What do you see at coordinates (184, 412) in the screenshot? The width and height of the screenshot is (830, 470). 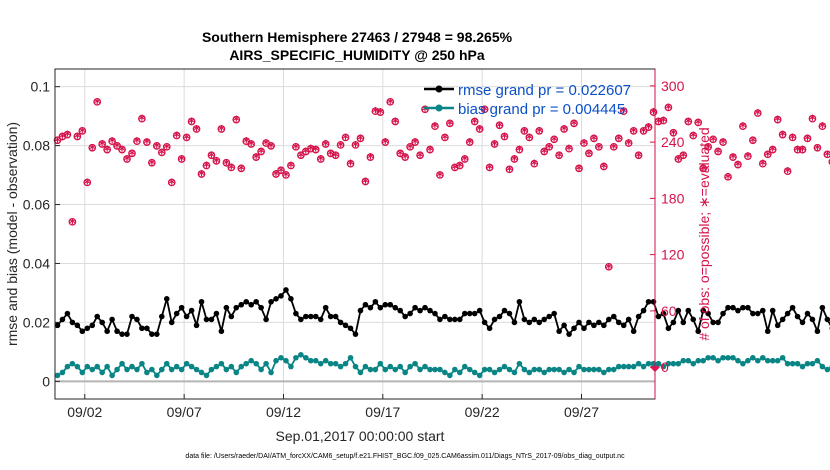 I see `x-tick-label: 09/07` at bounding box center [184, 412].